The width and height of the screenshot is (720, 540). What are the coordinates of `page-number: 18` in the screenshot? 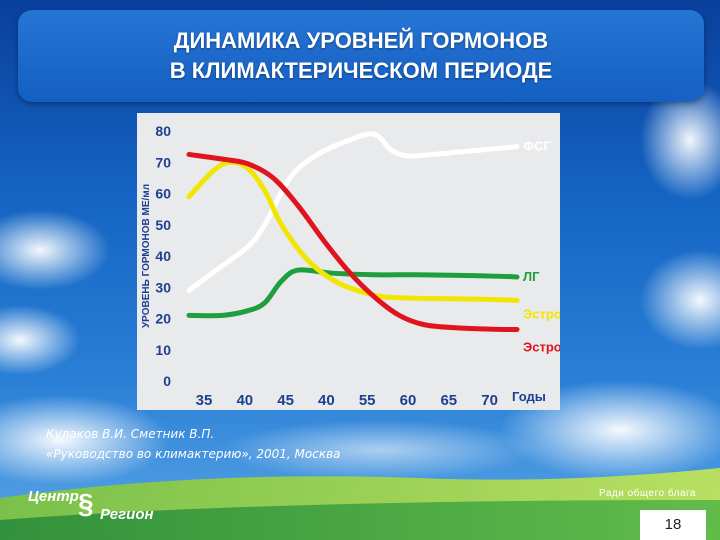 It's located at (673, 525).